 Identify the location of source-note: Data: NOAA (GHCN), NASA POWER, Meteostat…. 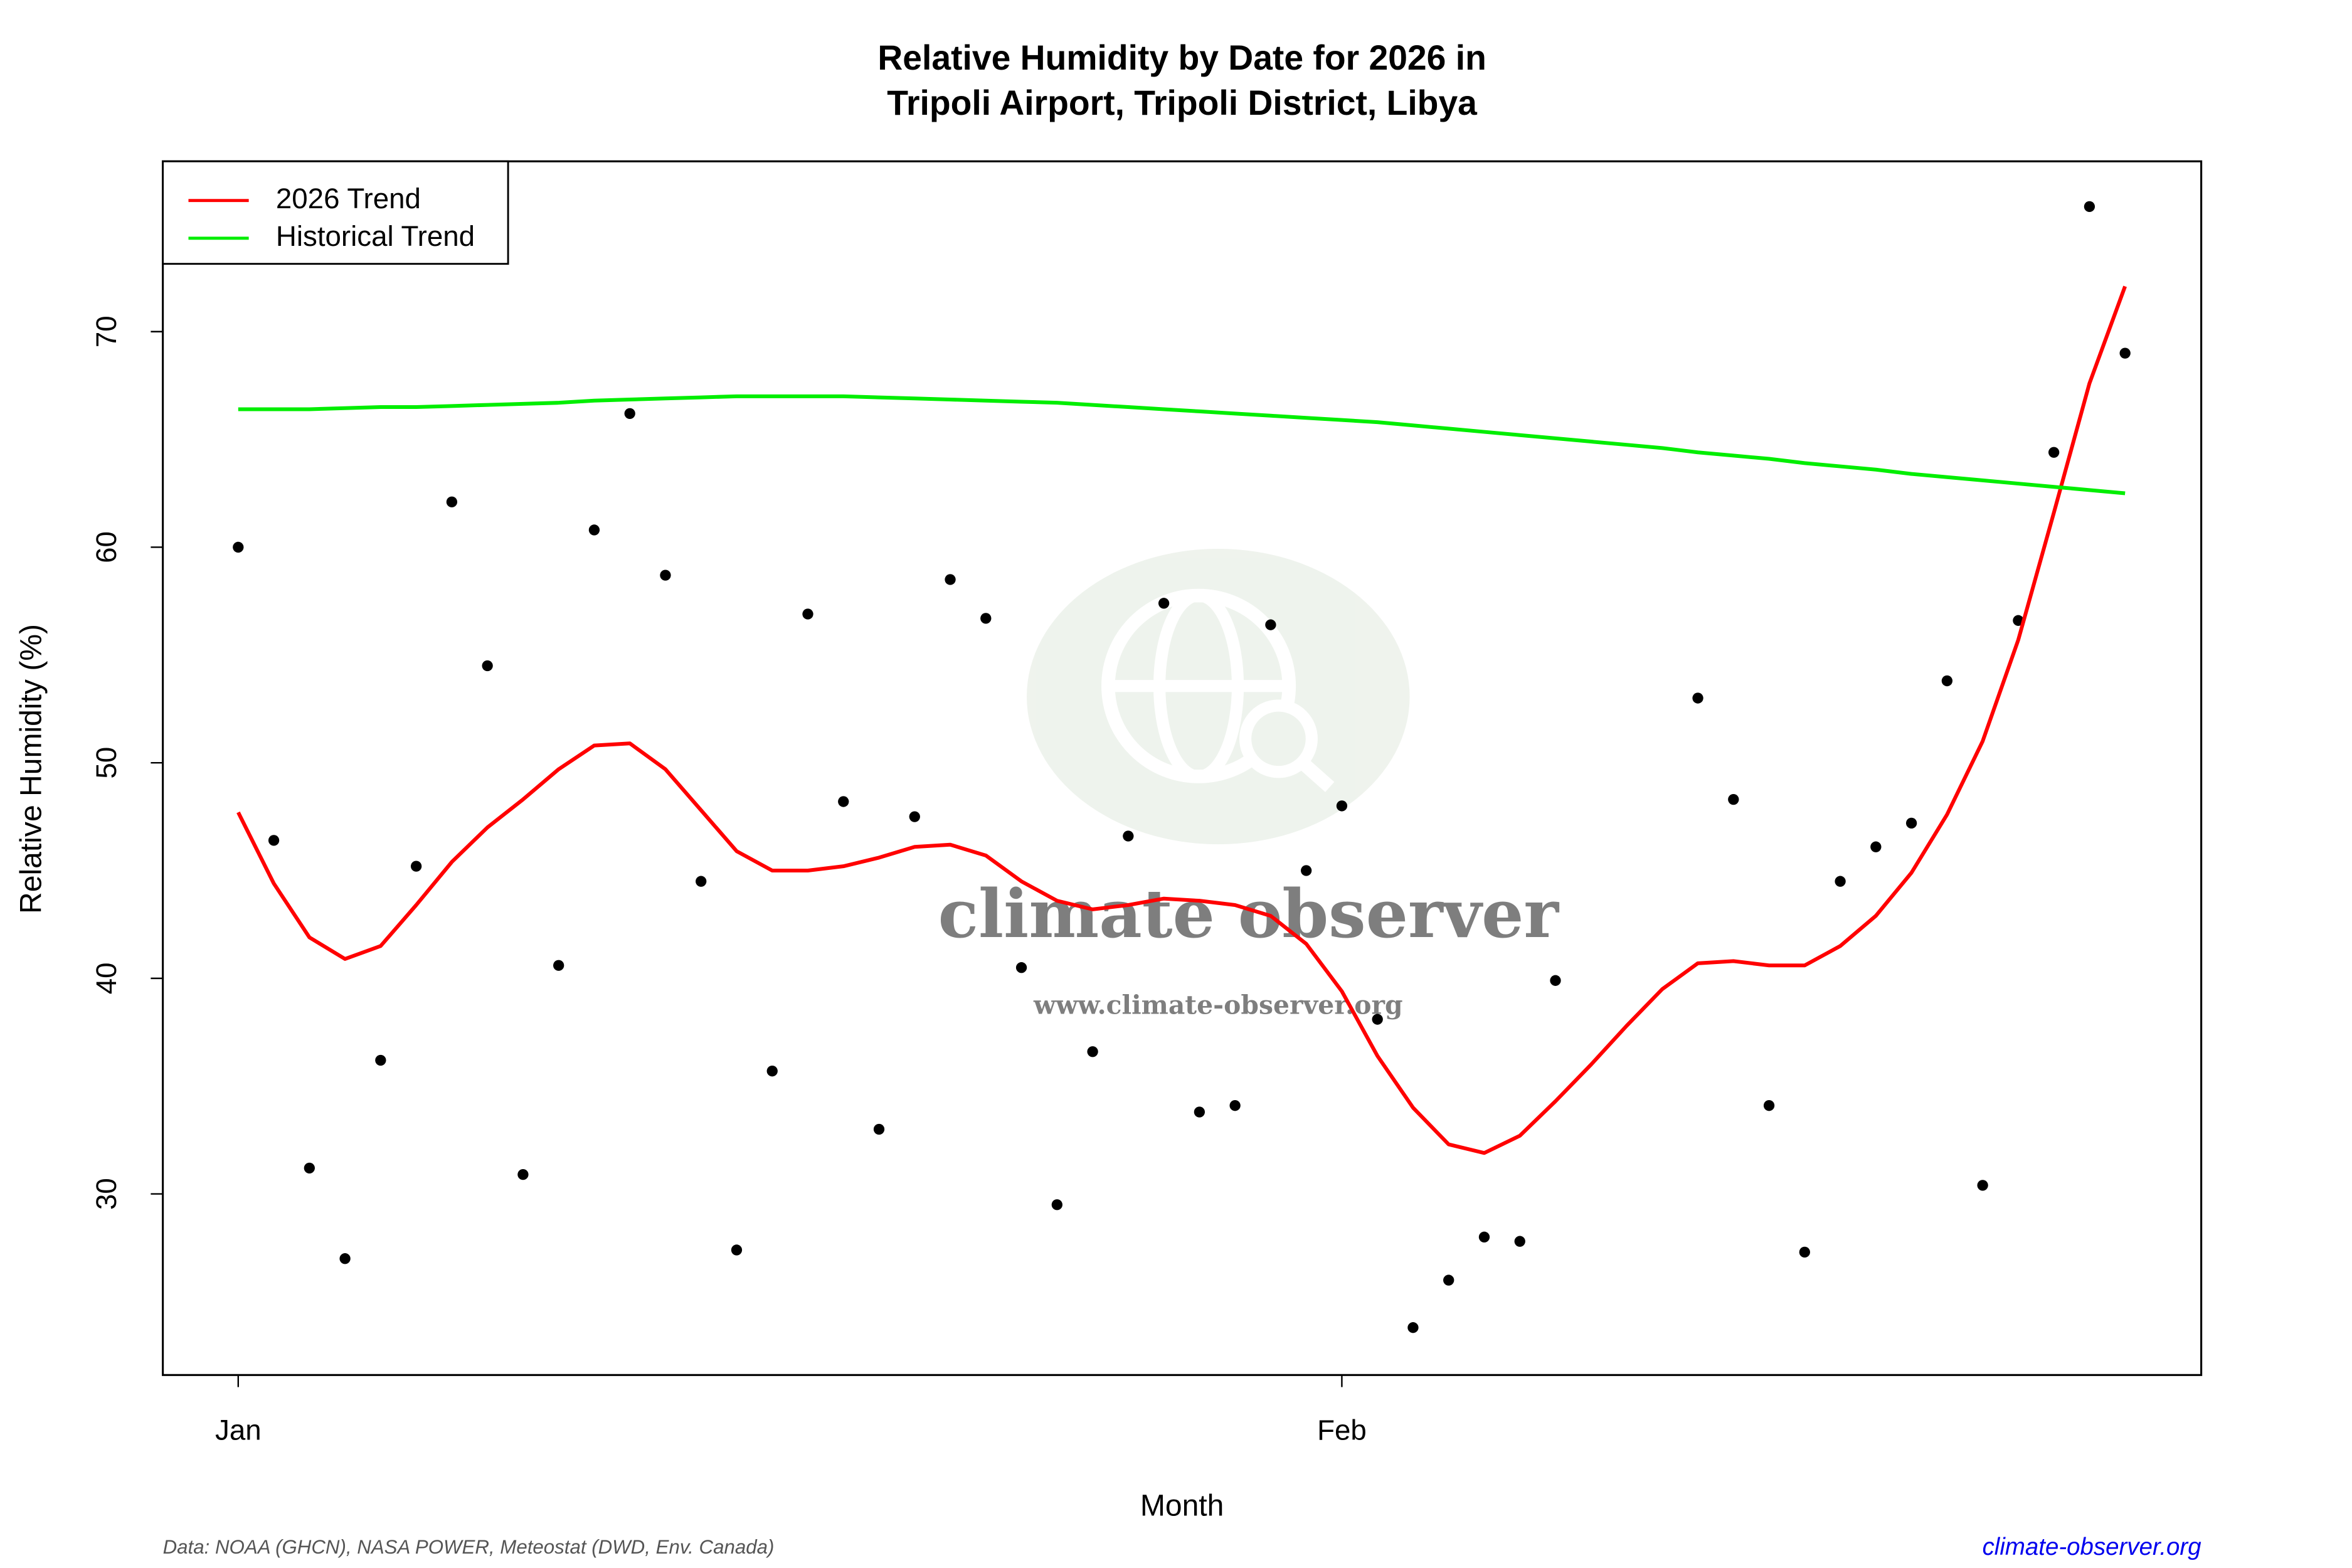
(469, 1547).